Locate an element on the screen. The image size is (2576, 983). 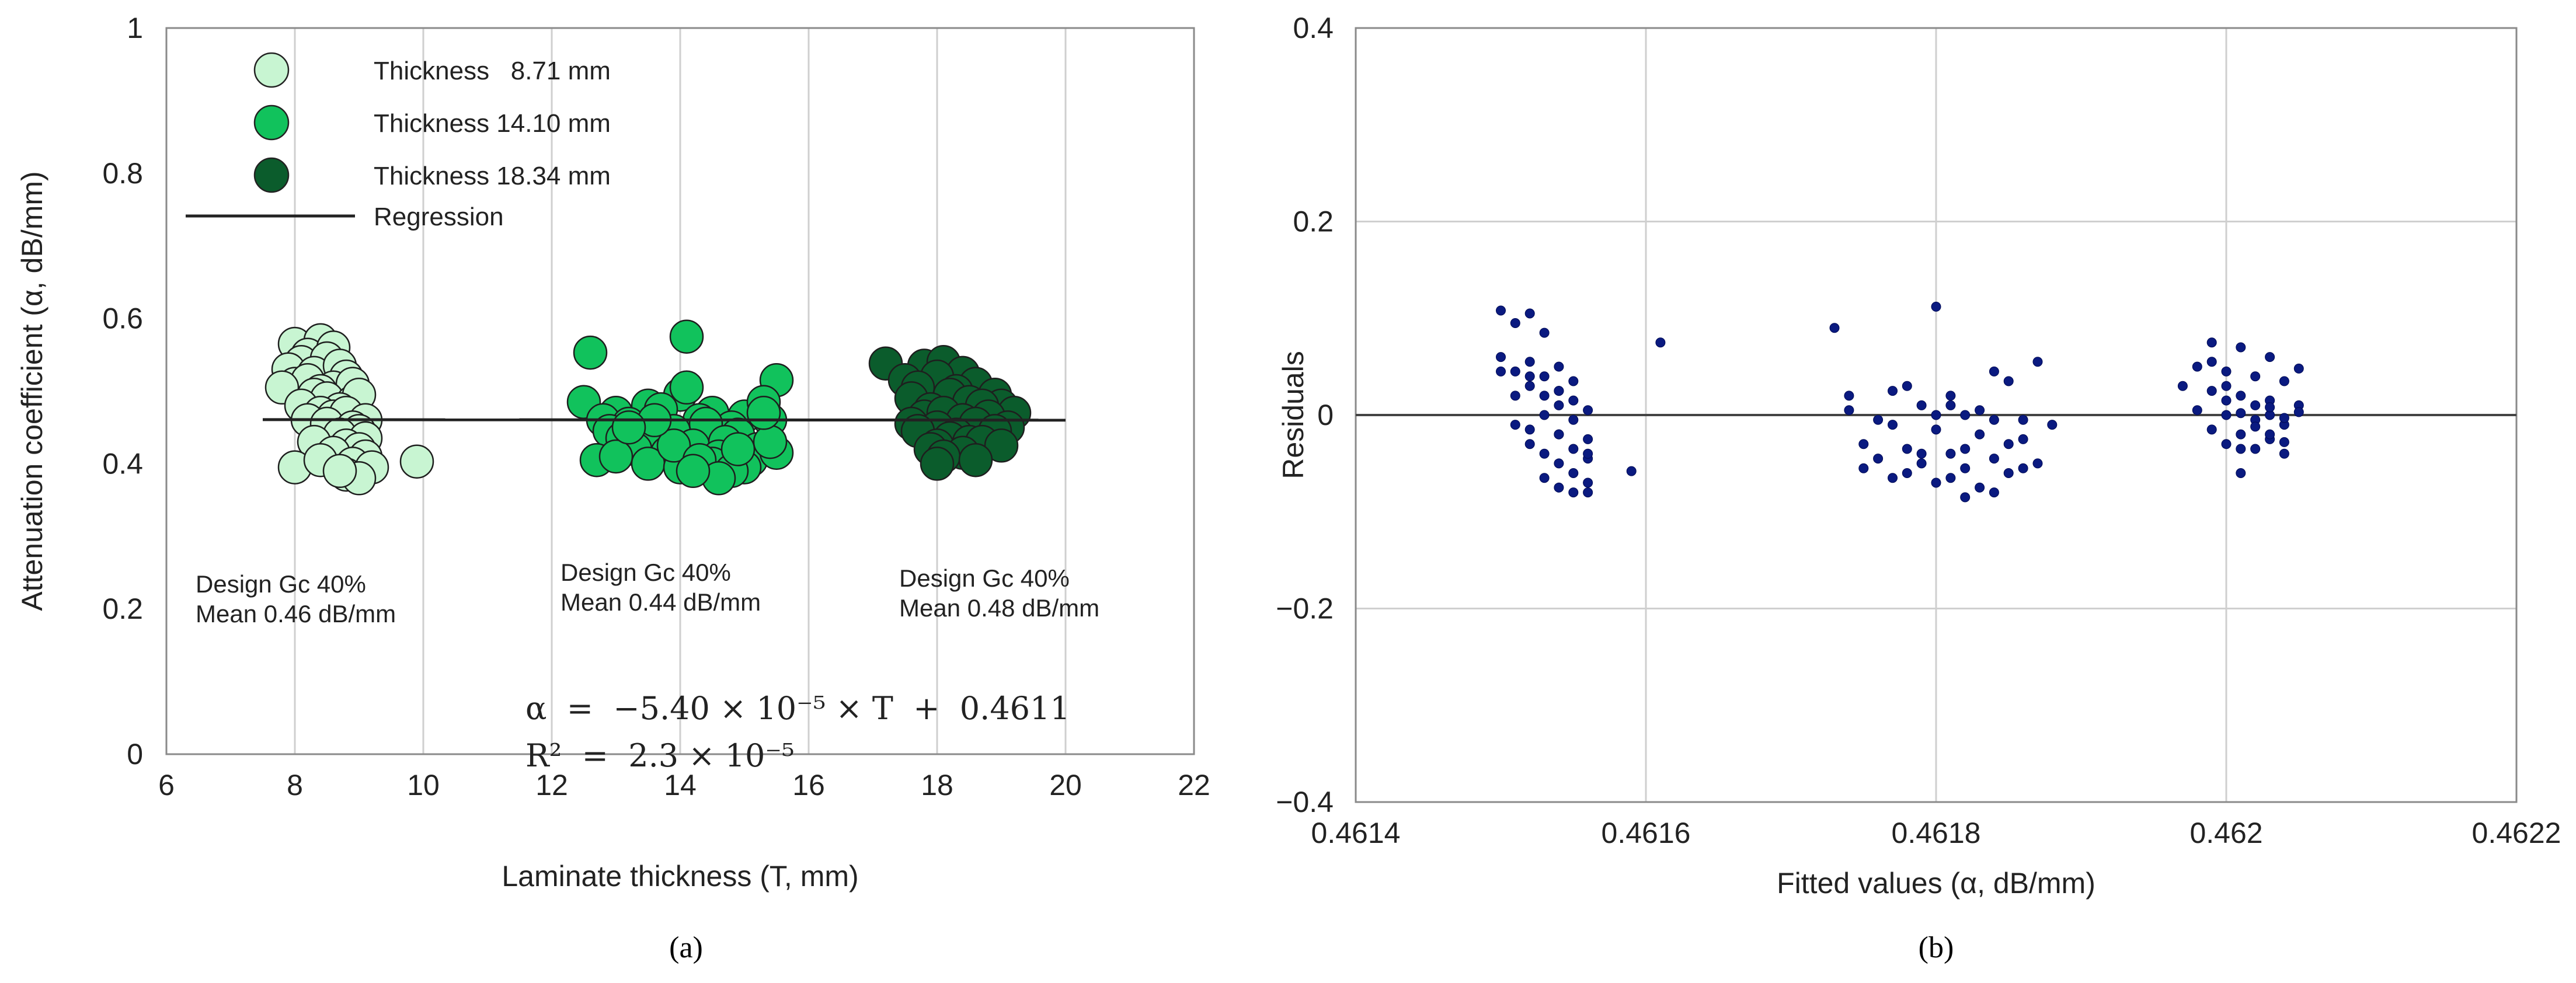
chart-b-x-tick: 0.4614 is located at coordinates (1356, 833).